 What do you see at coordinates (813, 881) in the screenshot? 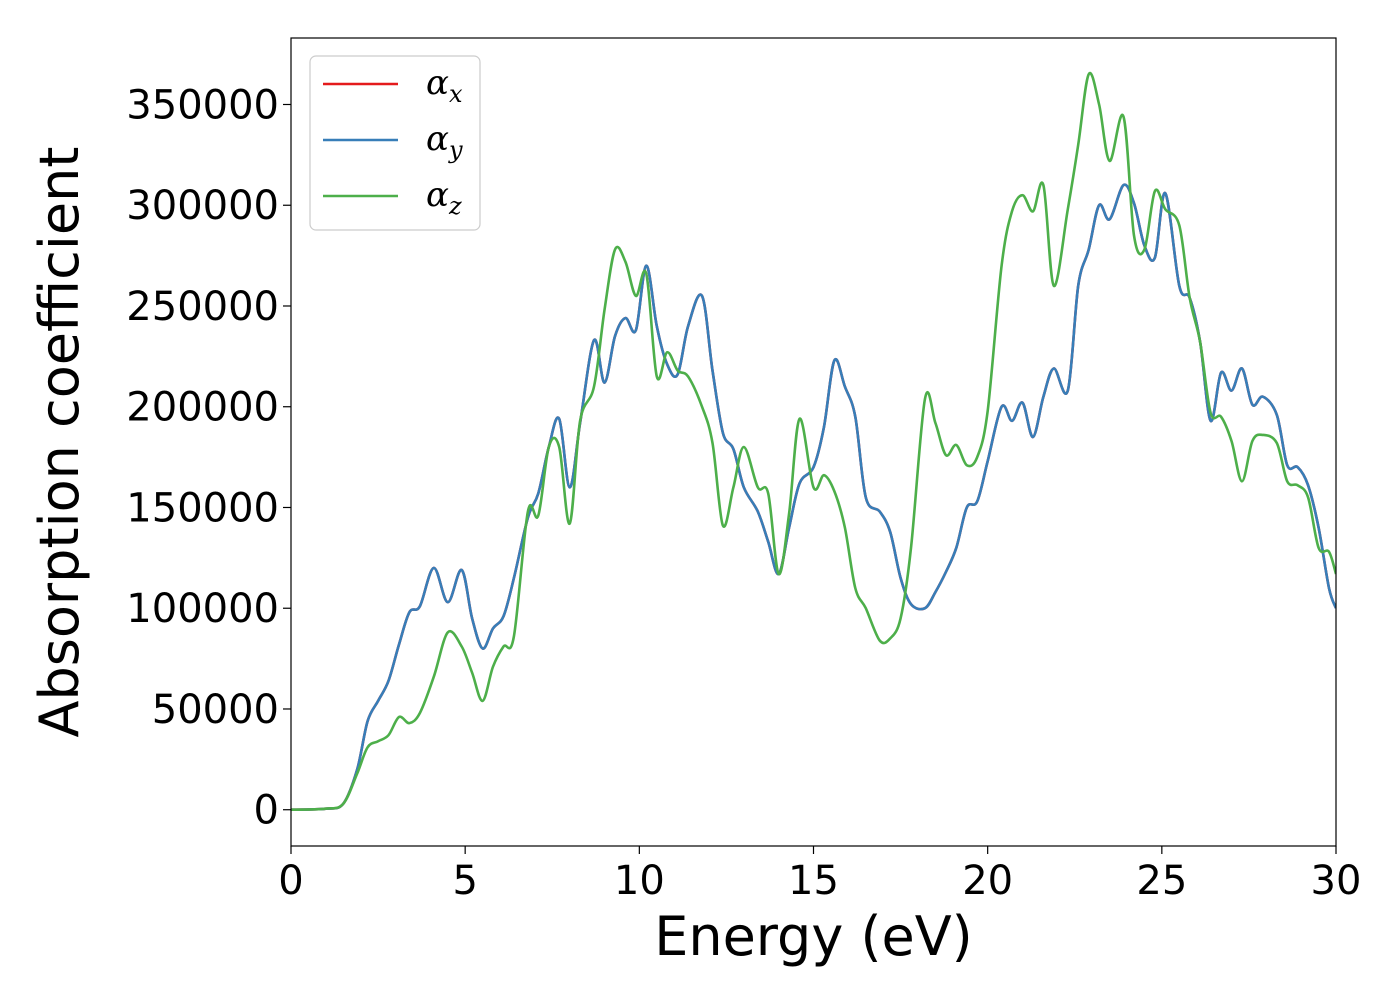
I see `x-tick-label: 15` at bounding box center [813, 881].